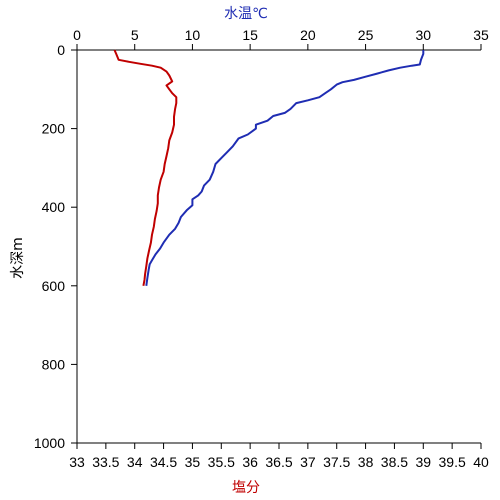 The height and width of the screenshot is (500, 500). Describe the element at coordinates (308, 462) in the screenshot. I see `bottom-tick-label: 37` at that location.